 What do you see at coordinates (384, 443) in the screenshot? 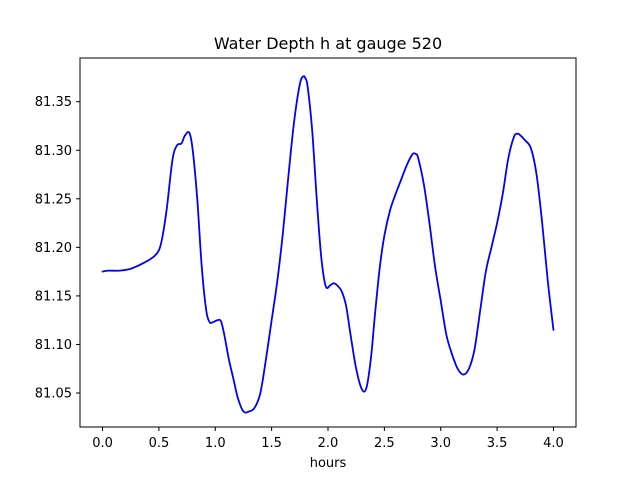
I see `x-tick-label: 2.5` at bounding box center [384, 443].